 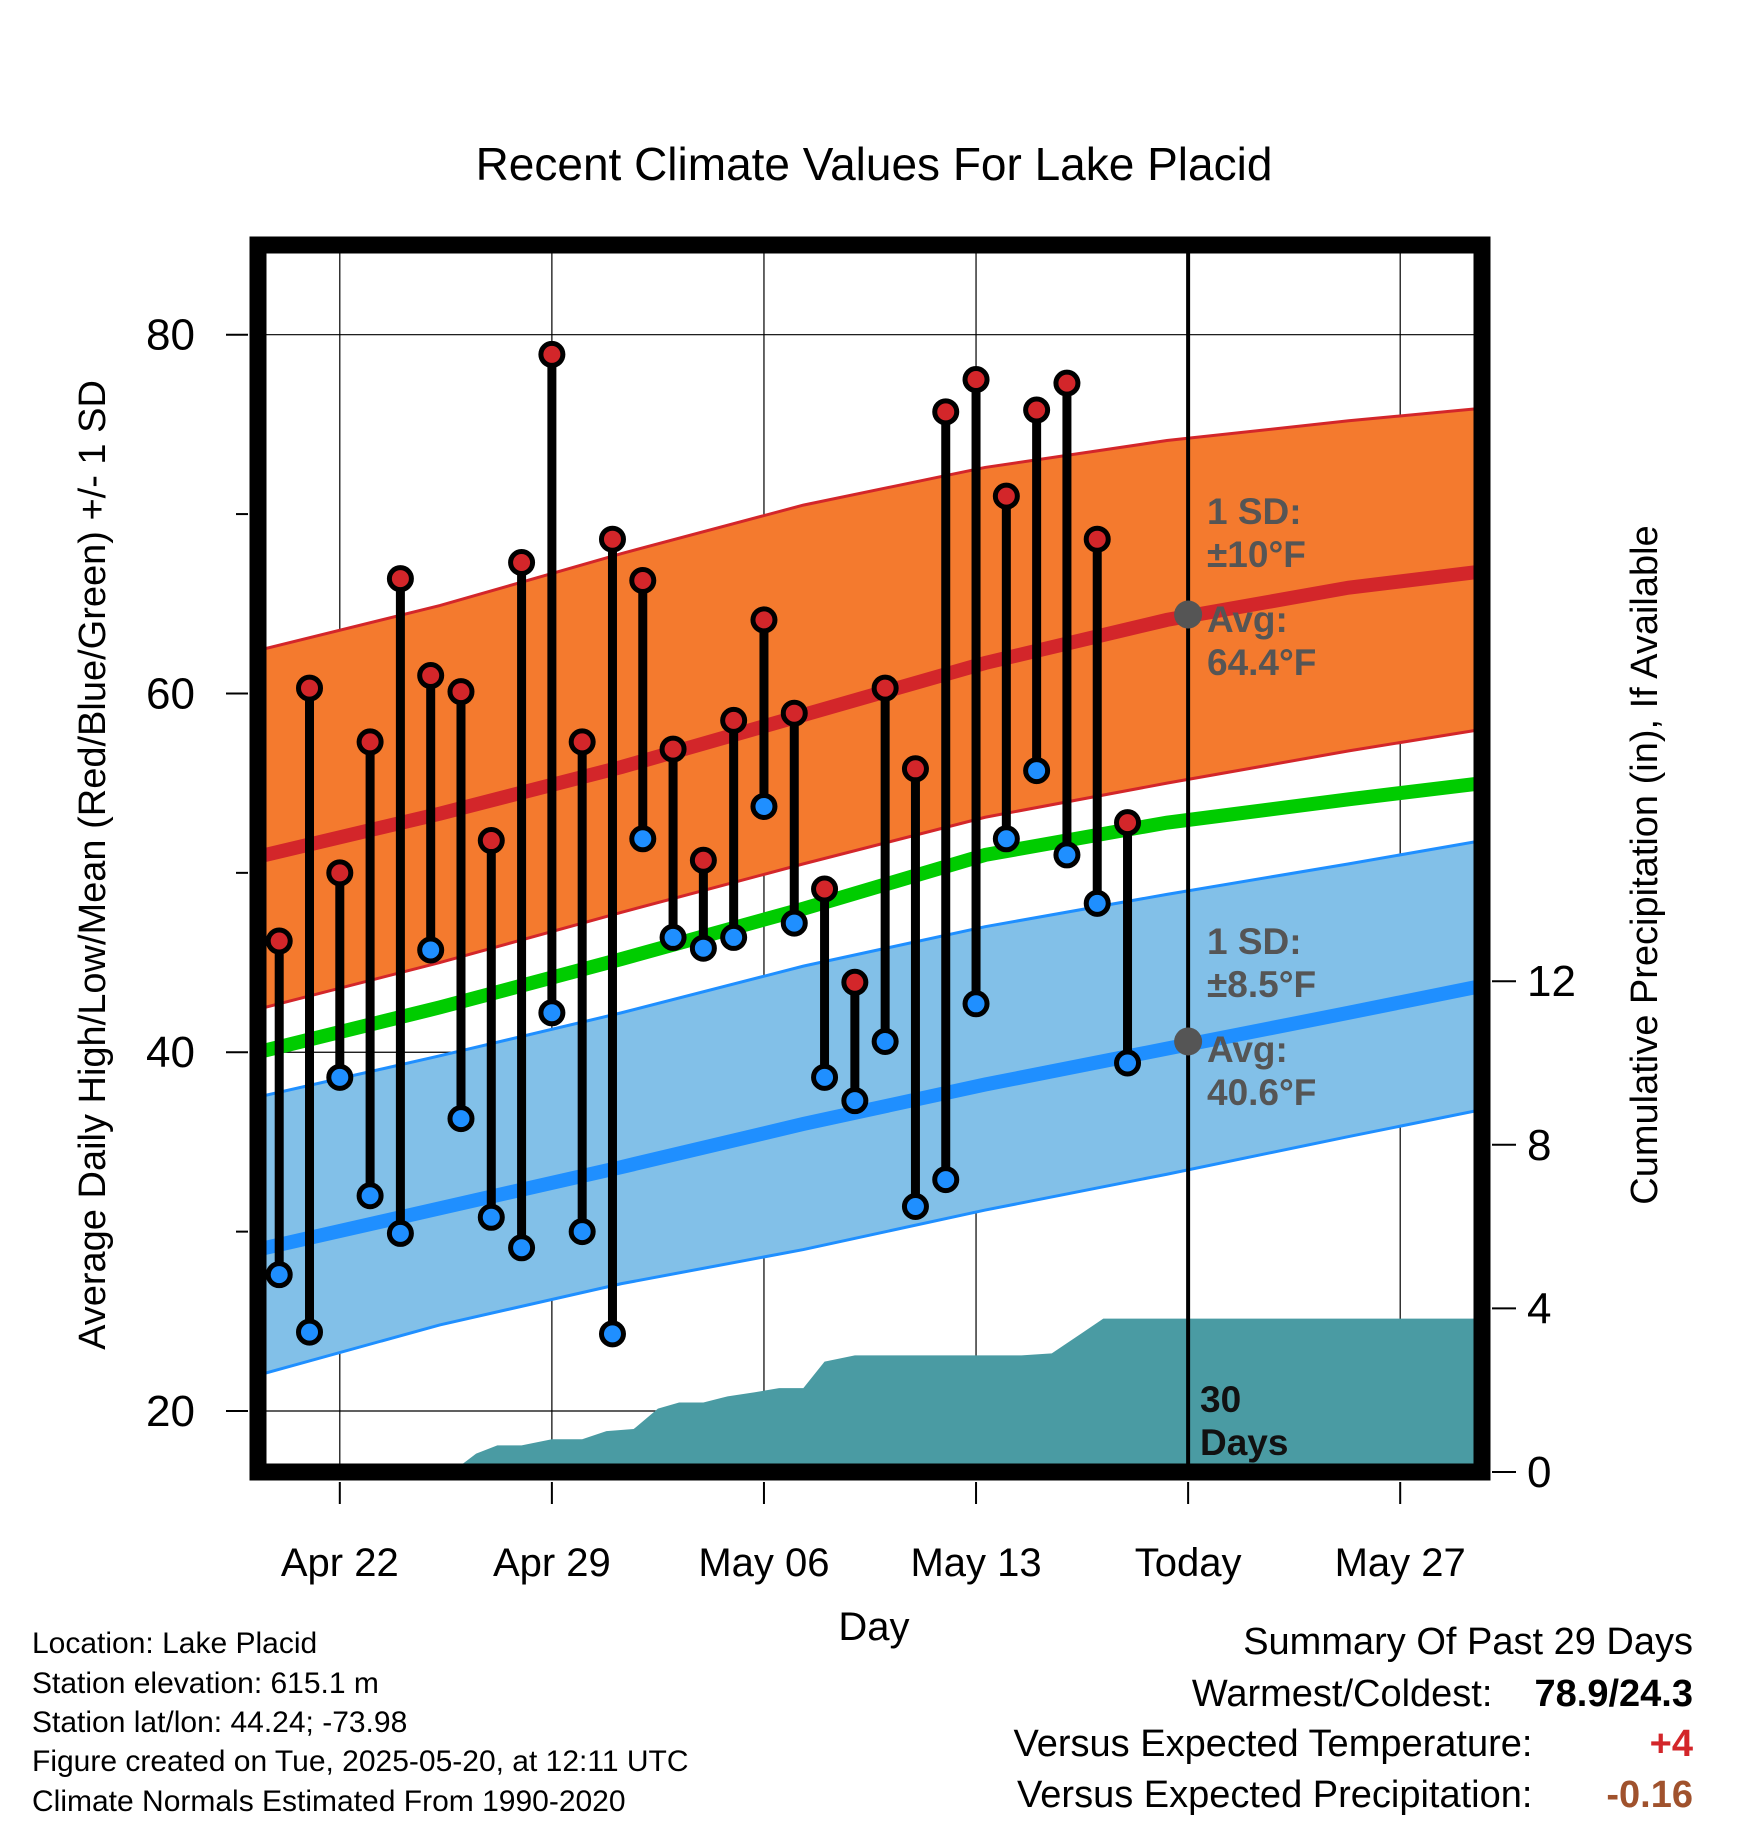 What do you see at coordinates (1539, 1472) in the screenshot?
I see `y2-tick-label: 0` at bounding box center [1539, 1472].